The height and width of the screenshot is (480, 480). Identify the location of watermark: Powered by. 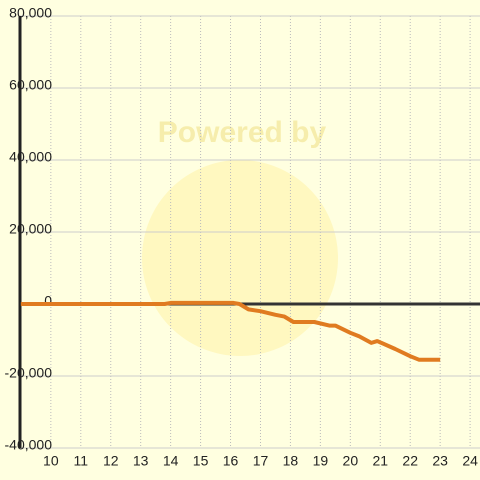
(242, 132).